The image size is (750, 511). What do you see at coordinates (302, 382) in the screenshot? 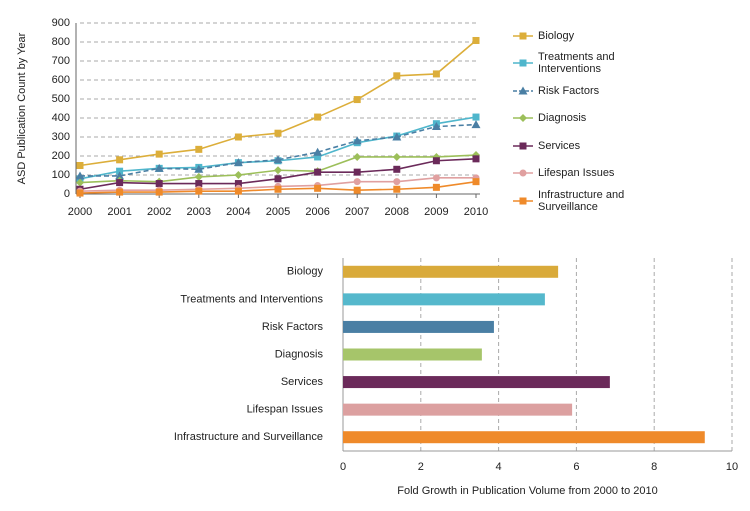
I see `y-tick-label: Services` at bounding box center [302, 382].